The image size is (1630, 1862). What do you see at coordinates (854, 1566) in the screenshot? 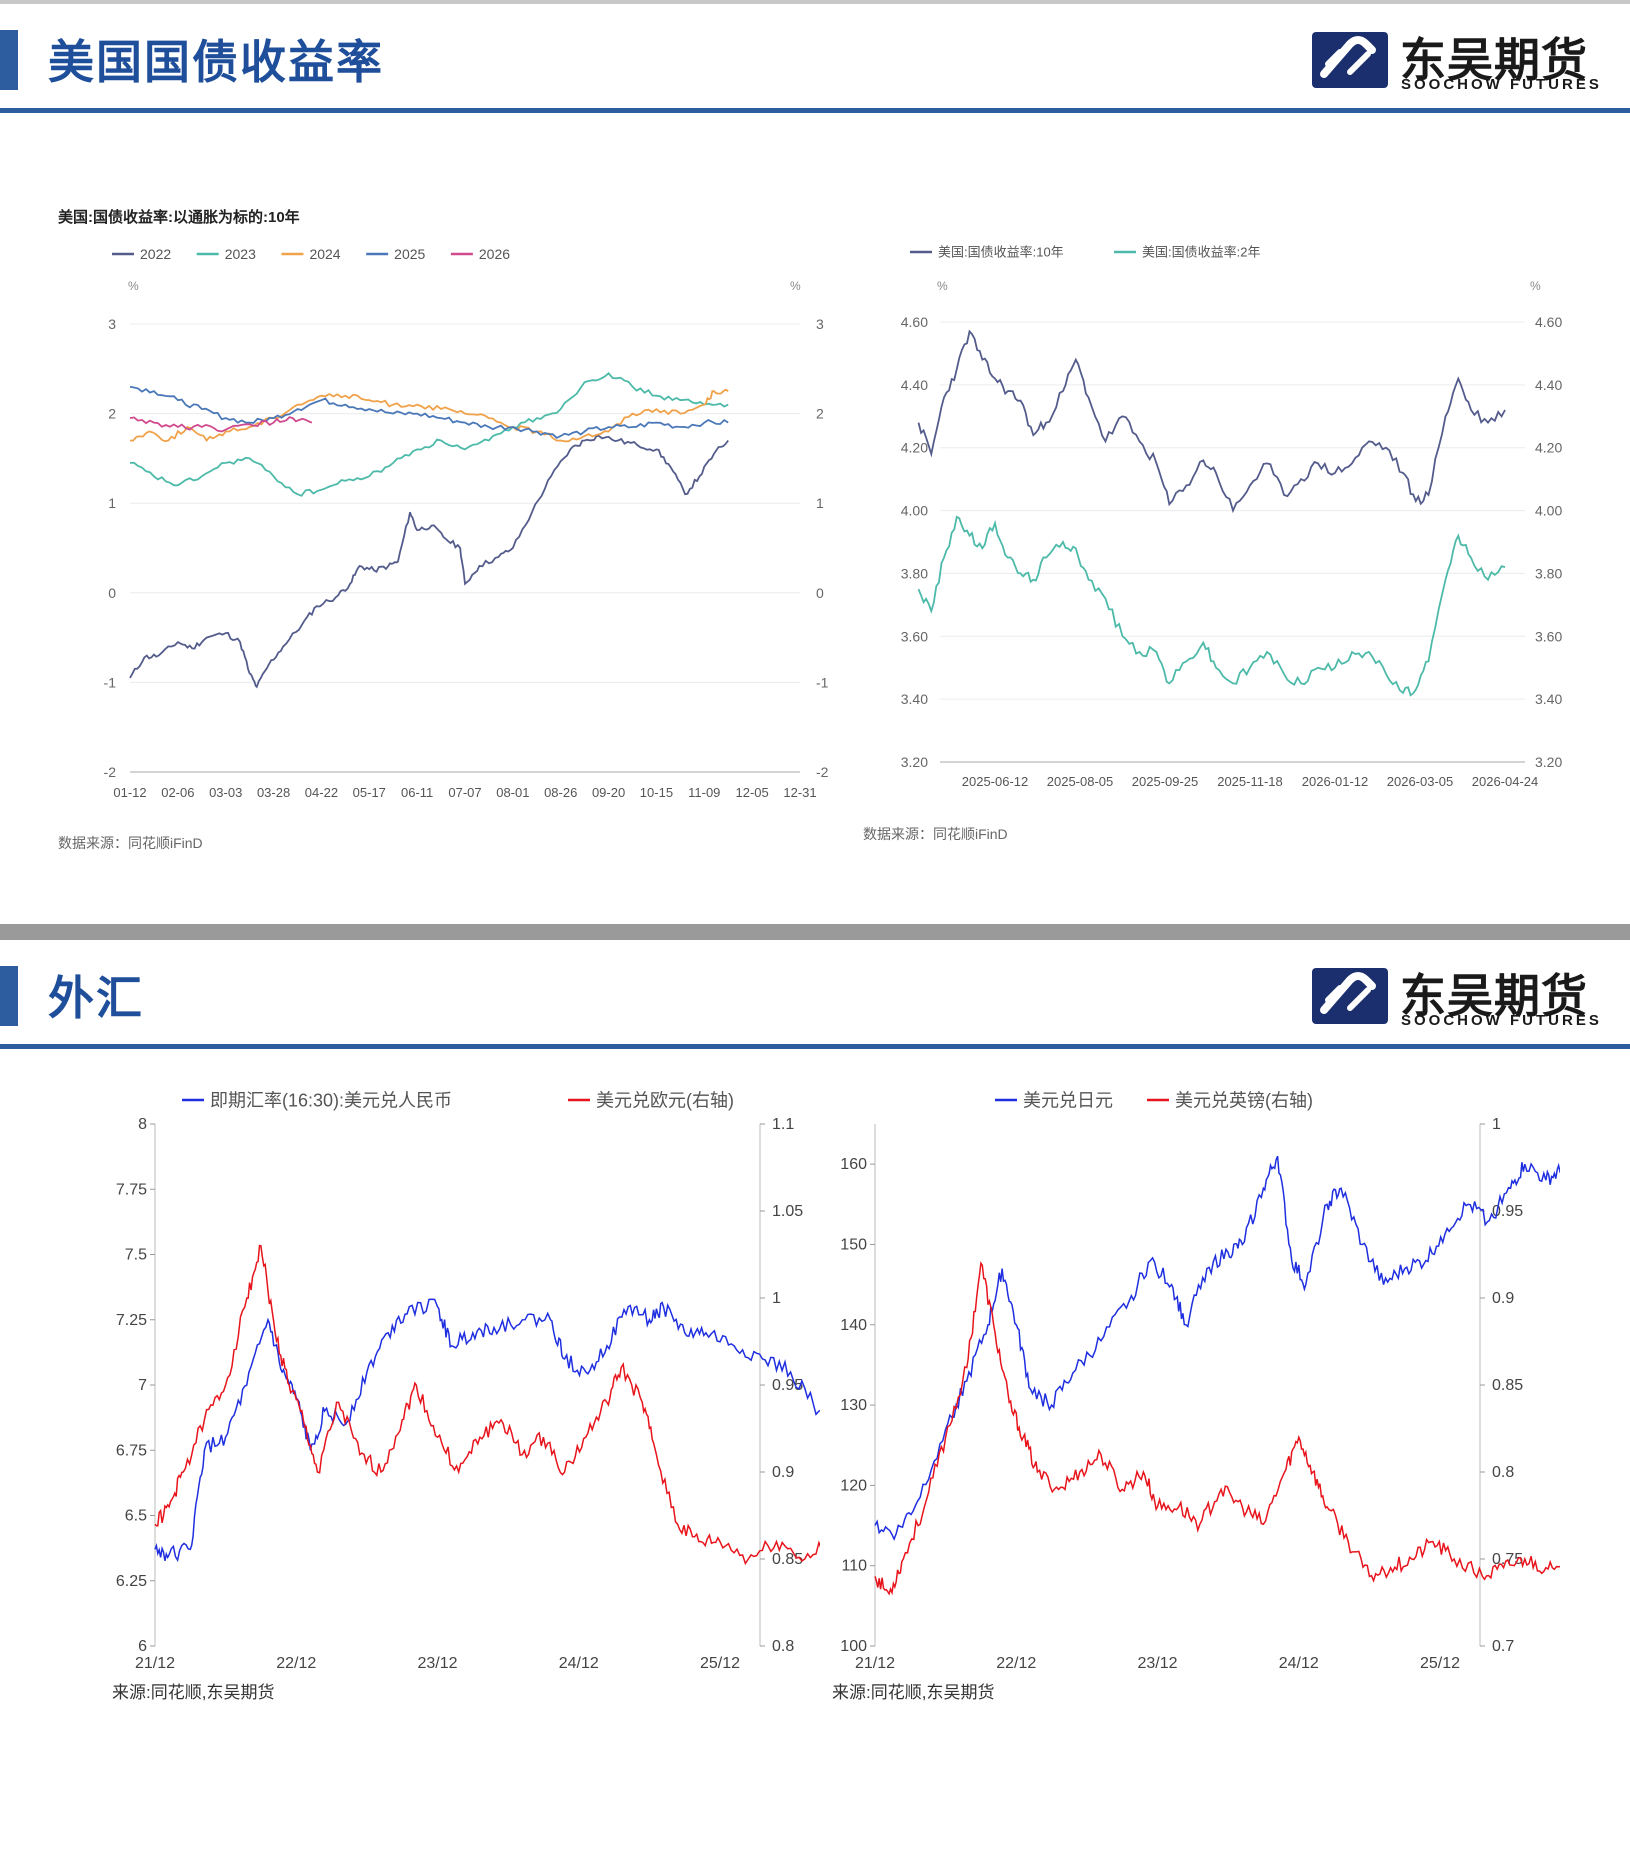
I see `y-tick-label-left: 110` at bounding box center [854, 1566].